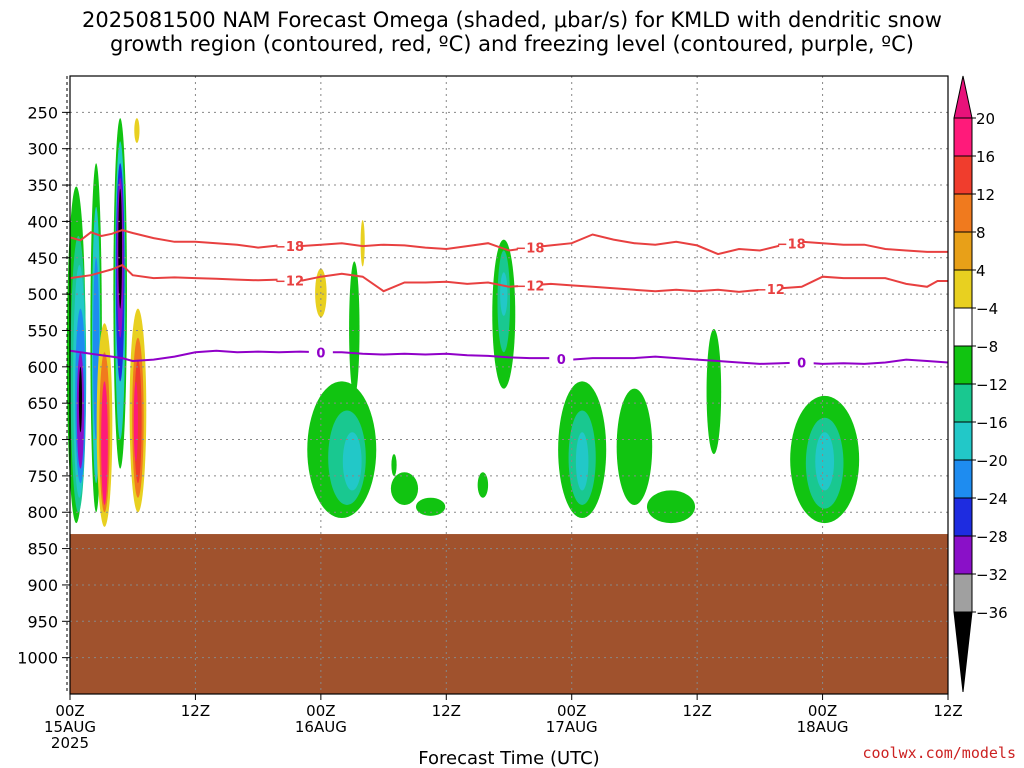 The width and height of the screenshot is (1024, 768). I want to click on colorbar-label-6: −8, so click(987, 347).